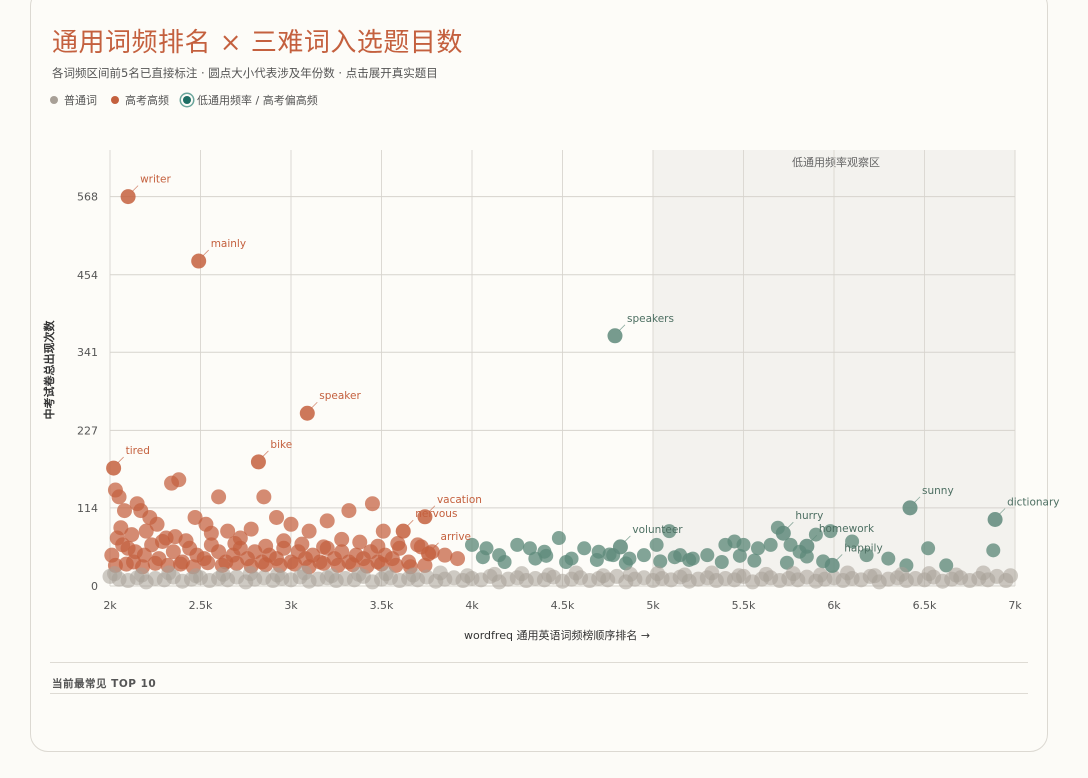  Describe the element at coordinates (307, 413) in the screenshot. I see `labeled-point-speaker` at that location.